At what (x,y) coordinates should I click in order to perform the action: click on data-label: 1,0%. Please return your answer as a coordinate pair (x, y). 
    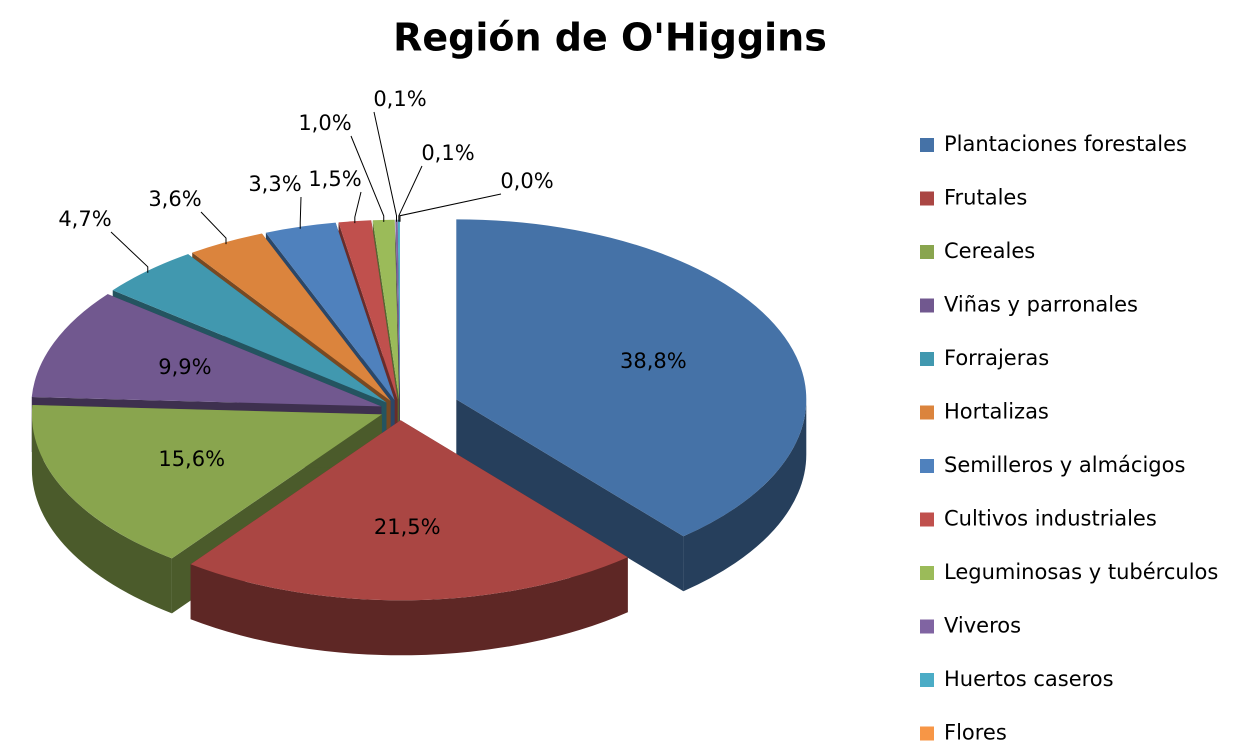
    Looking at the image, I should click on (324, 123).